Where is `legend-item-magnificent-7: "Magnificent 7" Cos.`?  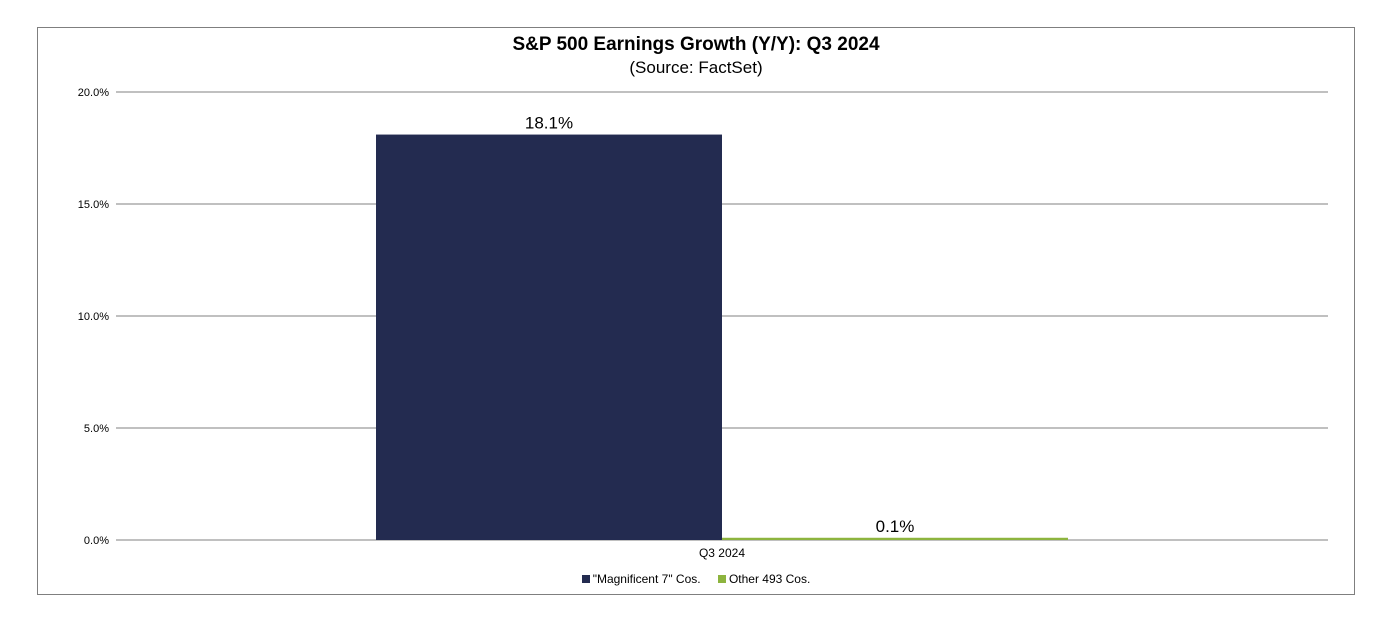
legend-item-magnificent-7: "Magnificent 7" Cos. is located at coordinates (641, 579).